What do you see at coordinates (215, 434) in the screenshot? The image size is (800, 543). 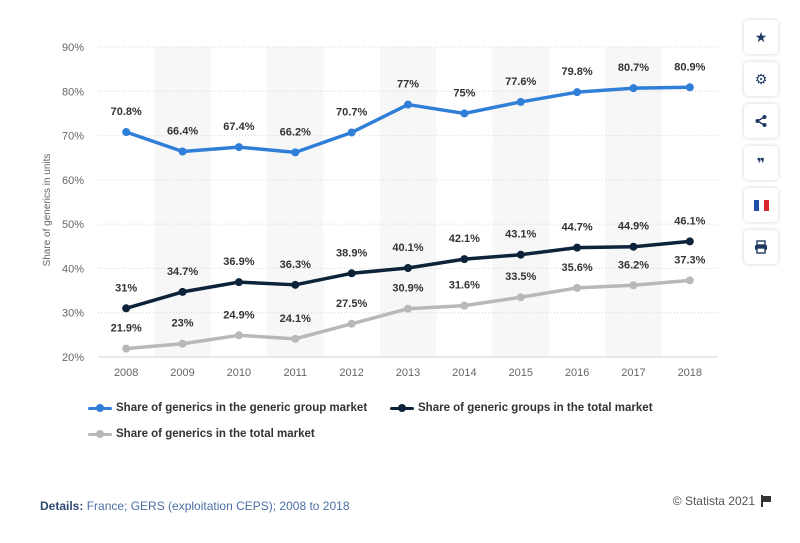 I see `legend-label: Share of generics in the total market` at bounding box center [215, 434].